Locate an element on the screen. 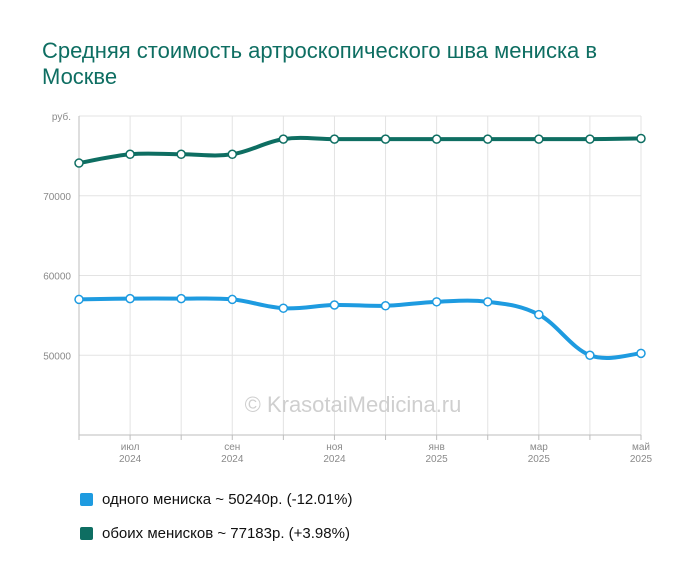  legend-item-single: одного мениска ~ 50240р. (-12.01%) is located at coordinates (216, 499).